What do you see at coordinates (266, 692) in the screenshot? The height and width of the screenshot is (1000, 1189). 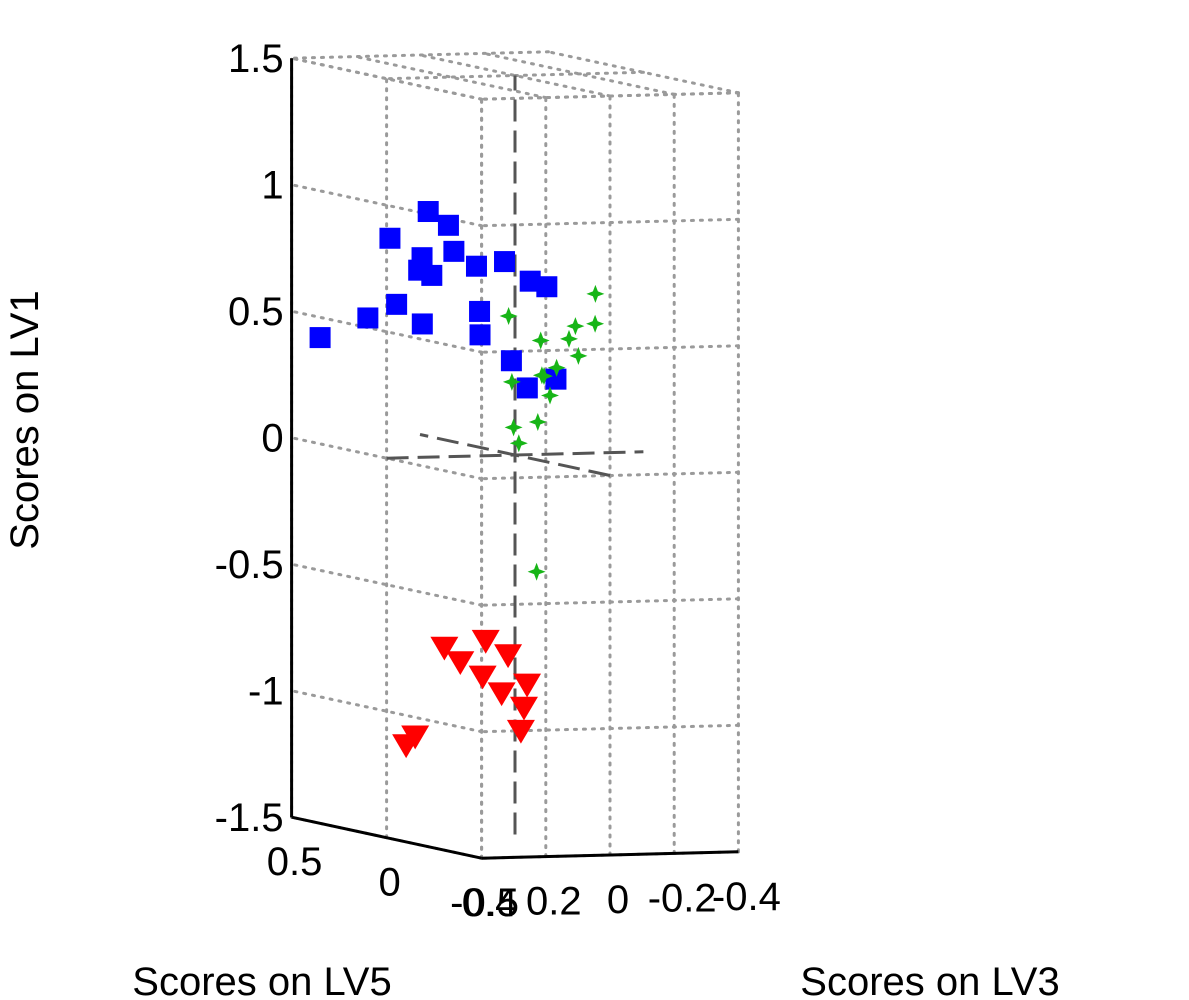 I see `lv1-tick-label: -1` at bounding box center [266, 692].